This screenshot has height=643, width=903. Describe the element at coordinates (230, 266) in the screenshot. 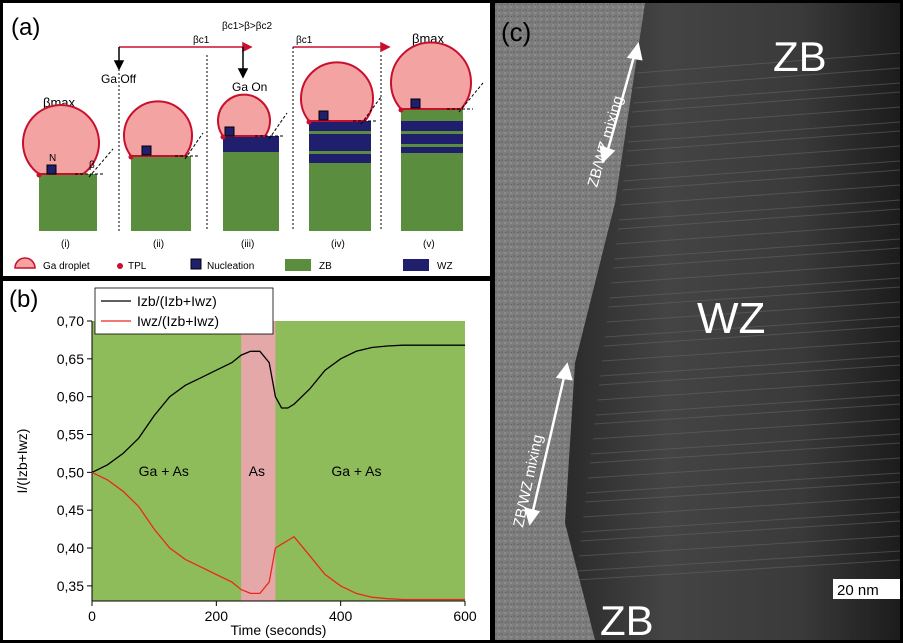

I see `legend-nucleation: Nucleation` at that location.